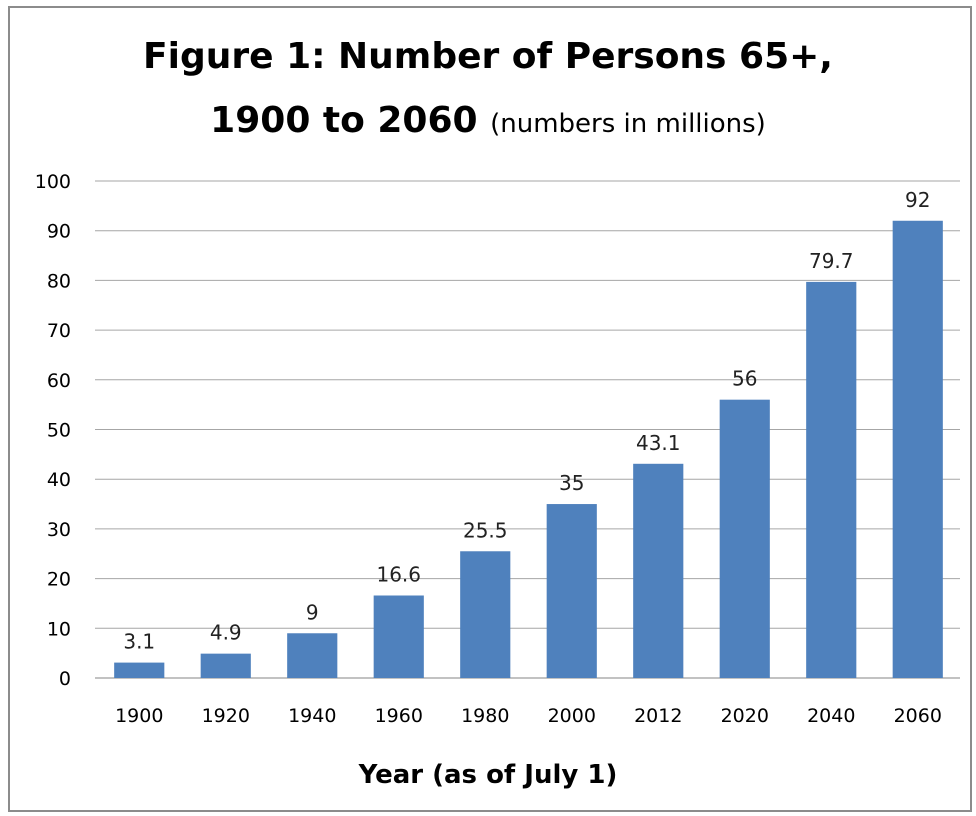 The width and height of the screenshot is (976, 816). I want to click on data-label: 92, so click(917, 200).